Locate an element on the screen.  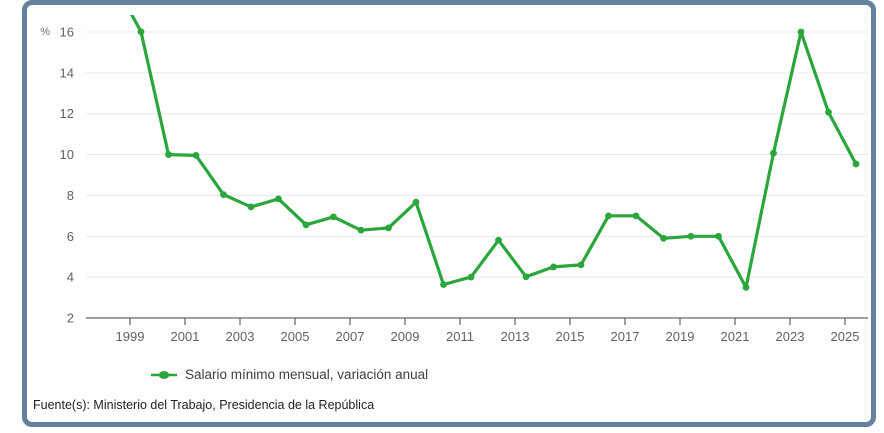
y-tick-label: 14 is located at coordinates (67, 72).